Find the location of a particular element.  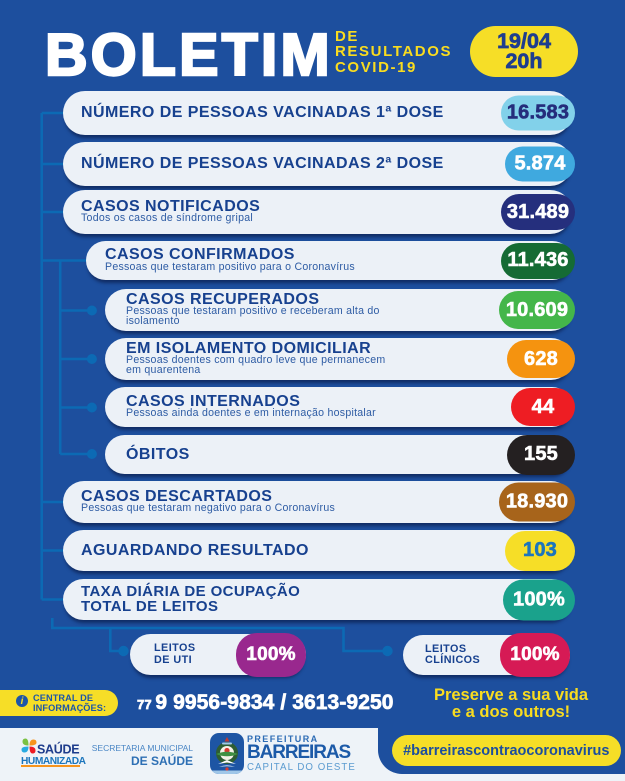

svg-text: HUMANIZADA is located at coordinates (54, 761).